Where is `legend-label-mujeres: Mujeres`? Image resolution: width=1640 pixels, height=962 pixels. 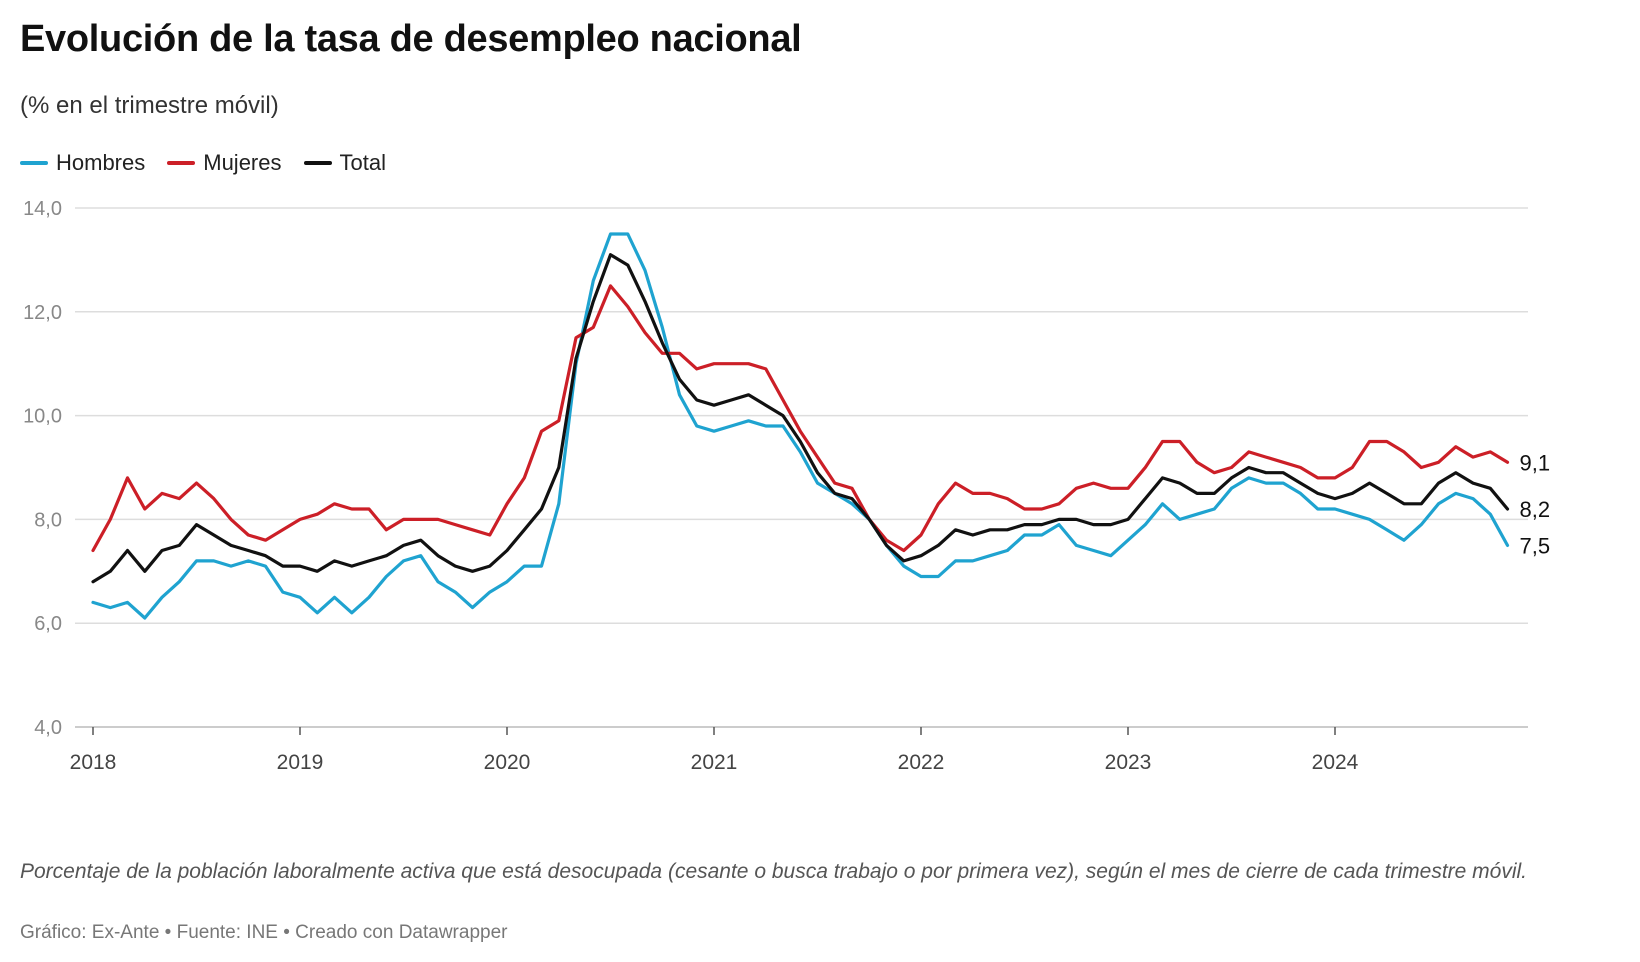 legend-label-mujeres: Mujeres is located at coordinates (242, 162).